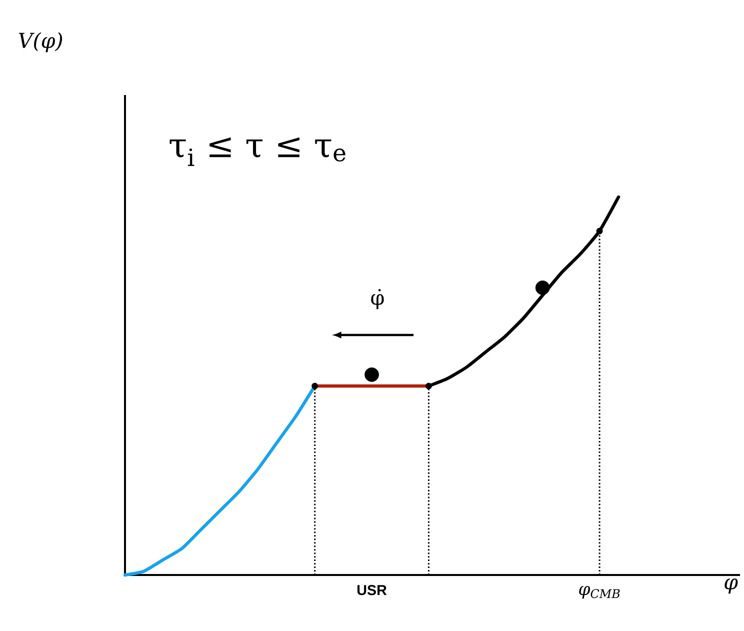  What do you see at coordinates (258, 151) in the screenshot?
I see `text: τ$_{i}$ ≤ τ ≤ τ$_{e}$` at bounding box center [258, 151].